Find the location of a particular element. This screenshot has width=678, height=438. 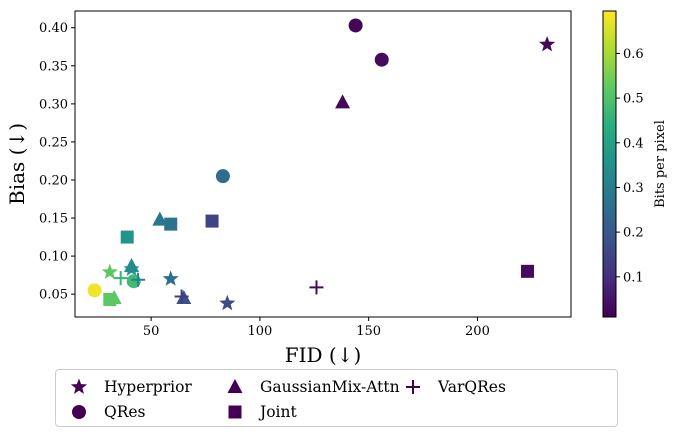

y-axis: 0.05 0.10 0.15 0.20 0.25 0.30 0.35 0.40 is located at coordinates (57, 162).